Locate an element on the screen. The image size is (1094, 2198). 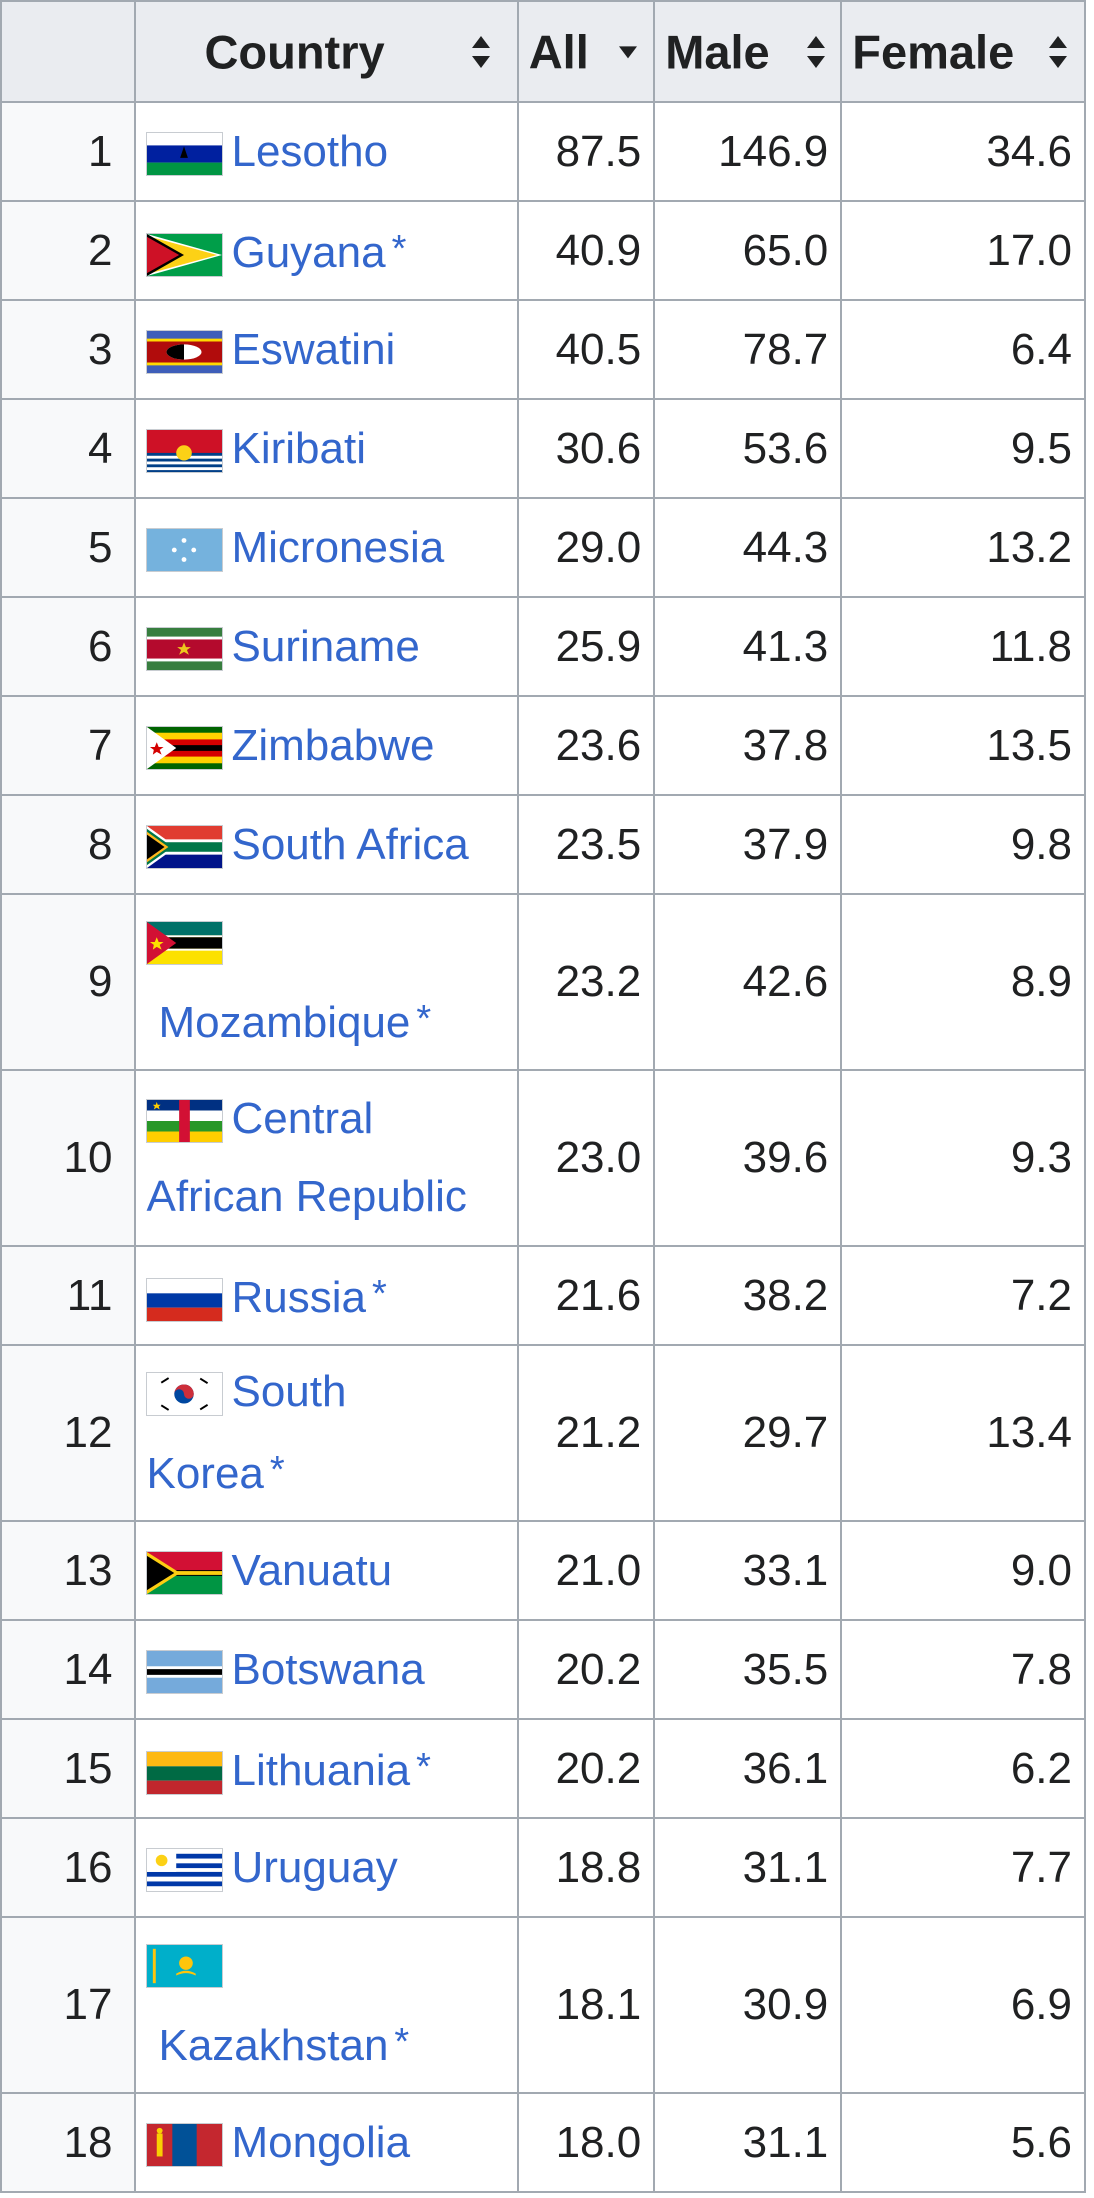
male-cell: 31.1 is located at coordinates (748, 2142).